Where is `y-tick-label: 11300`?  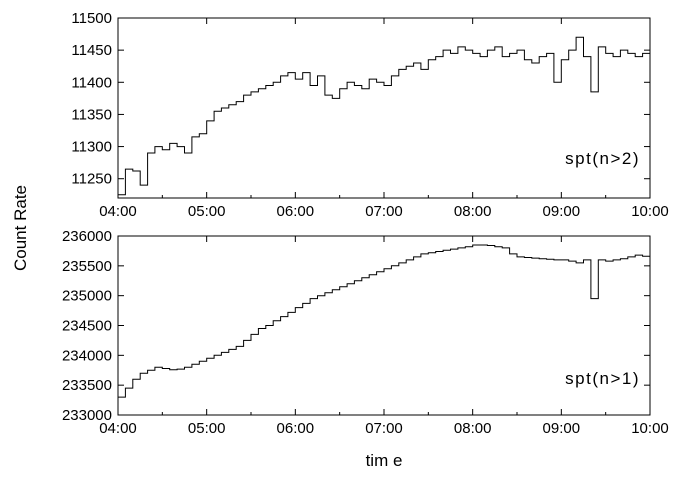
y-tick-label: 11300 is located at coordinates (91, 147).